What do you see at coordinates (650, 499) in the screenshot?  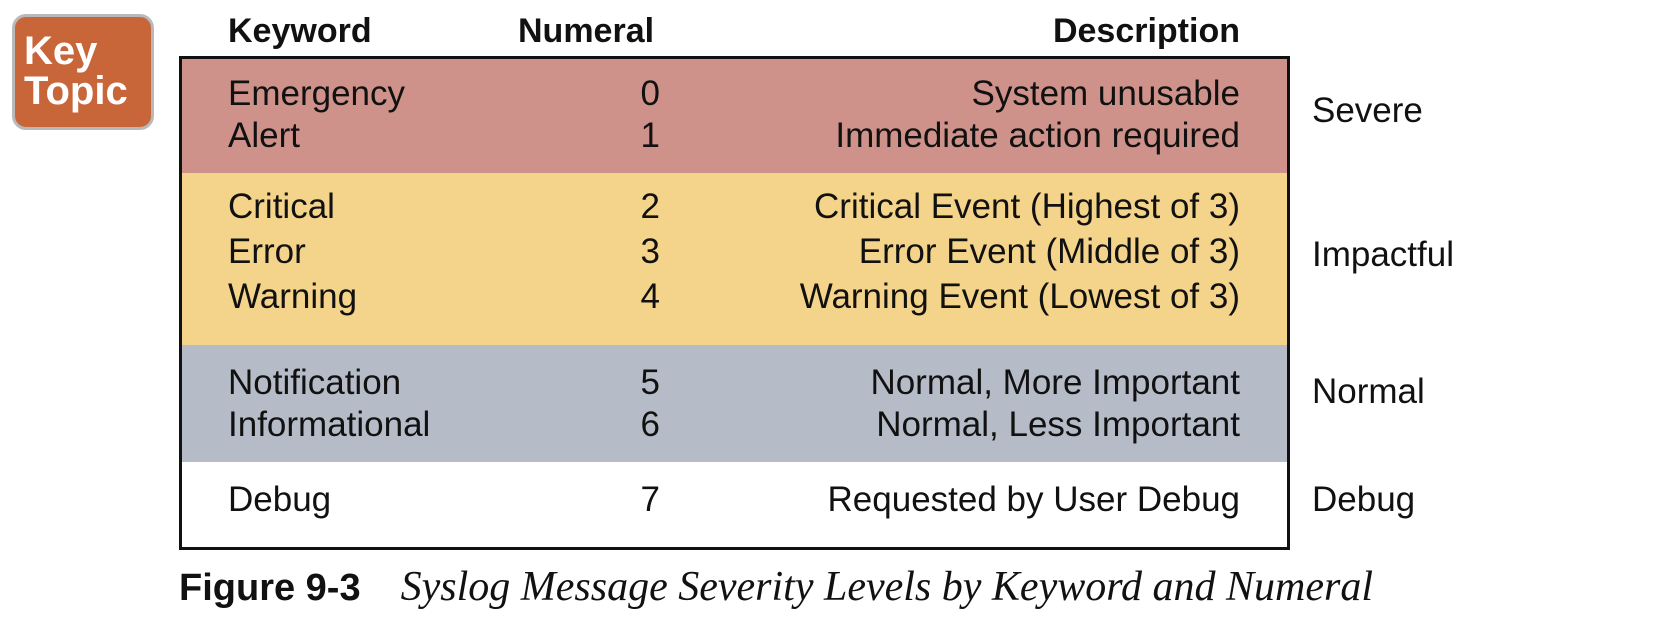 I see `row-numeral: 7` at bounding box center [650, 499].